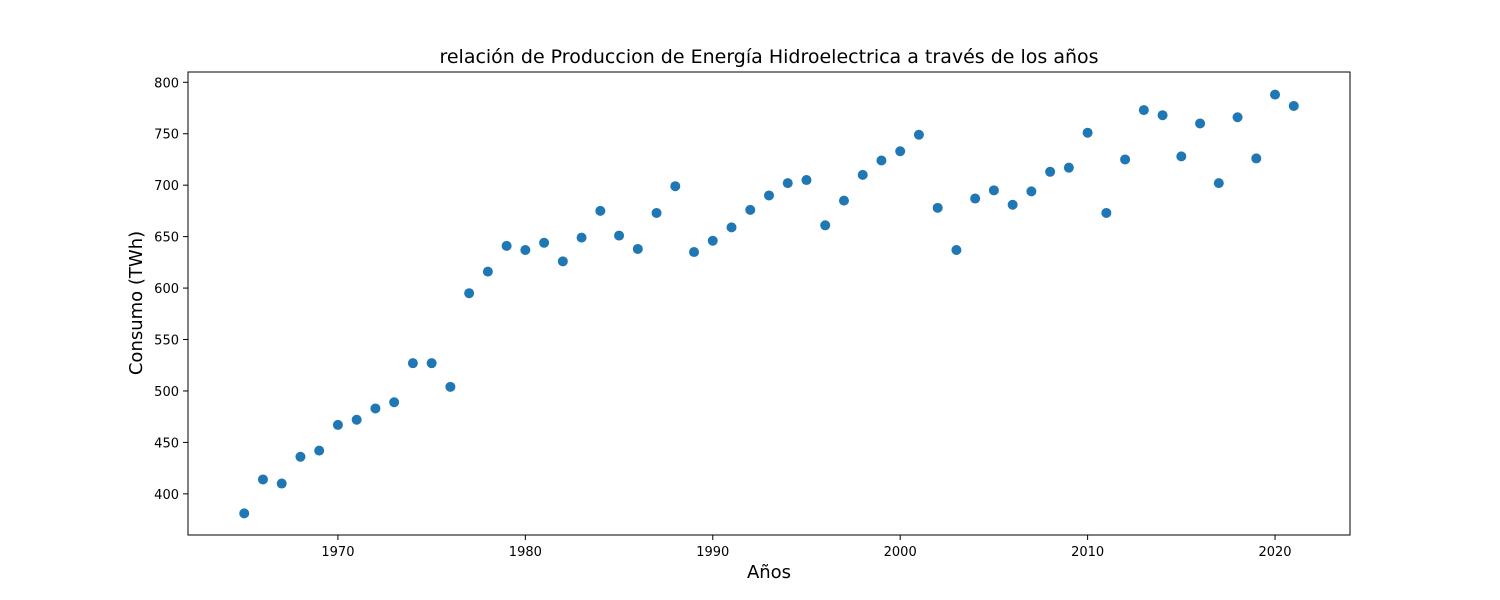  I want to click on y-tick-label: 450, so click(166, 443).